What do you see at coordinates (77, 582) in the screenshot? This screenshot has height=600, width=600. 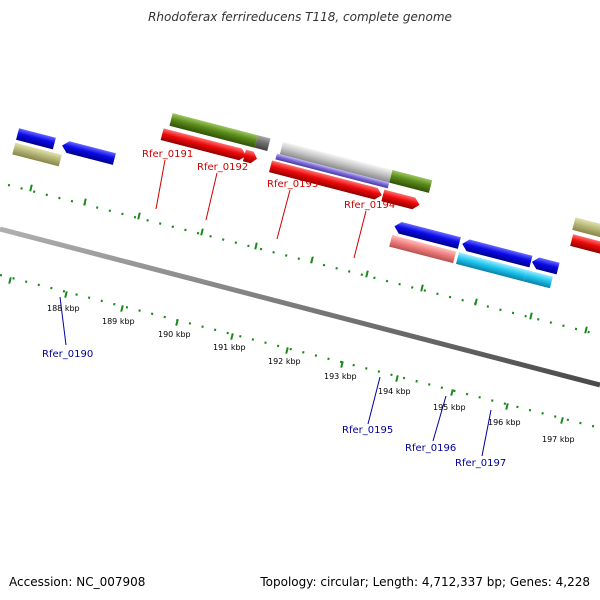 I see `accession-text: Accession: NC_007908` at bounding box center [77, 582].